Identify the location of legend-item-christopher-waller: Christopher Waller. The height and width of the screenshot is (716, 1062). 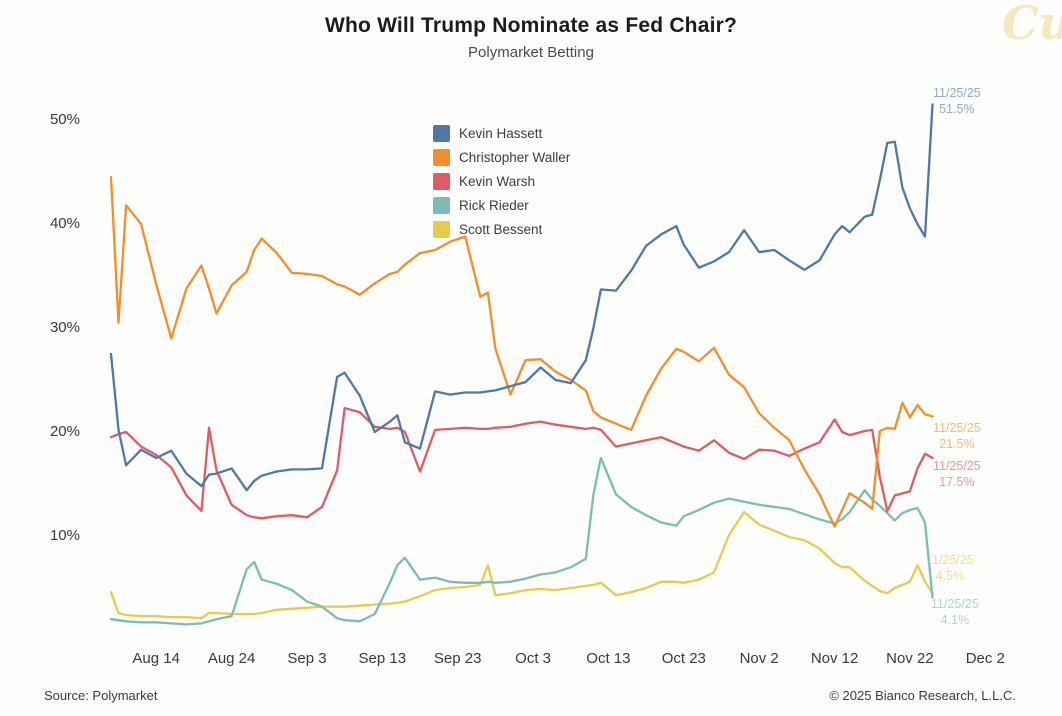
(501, 157).